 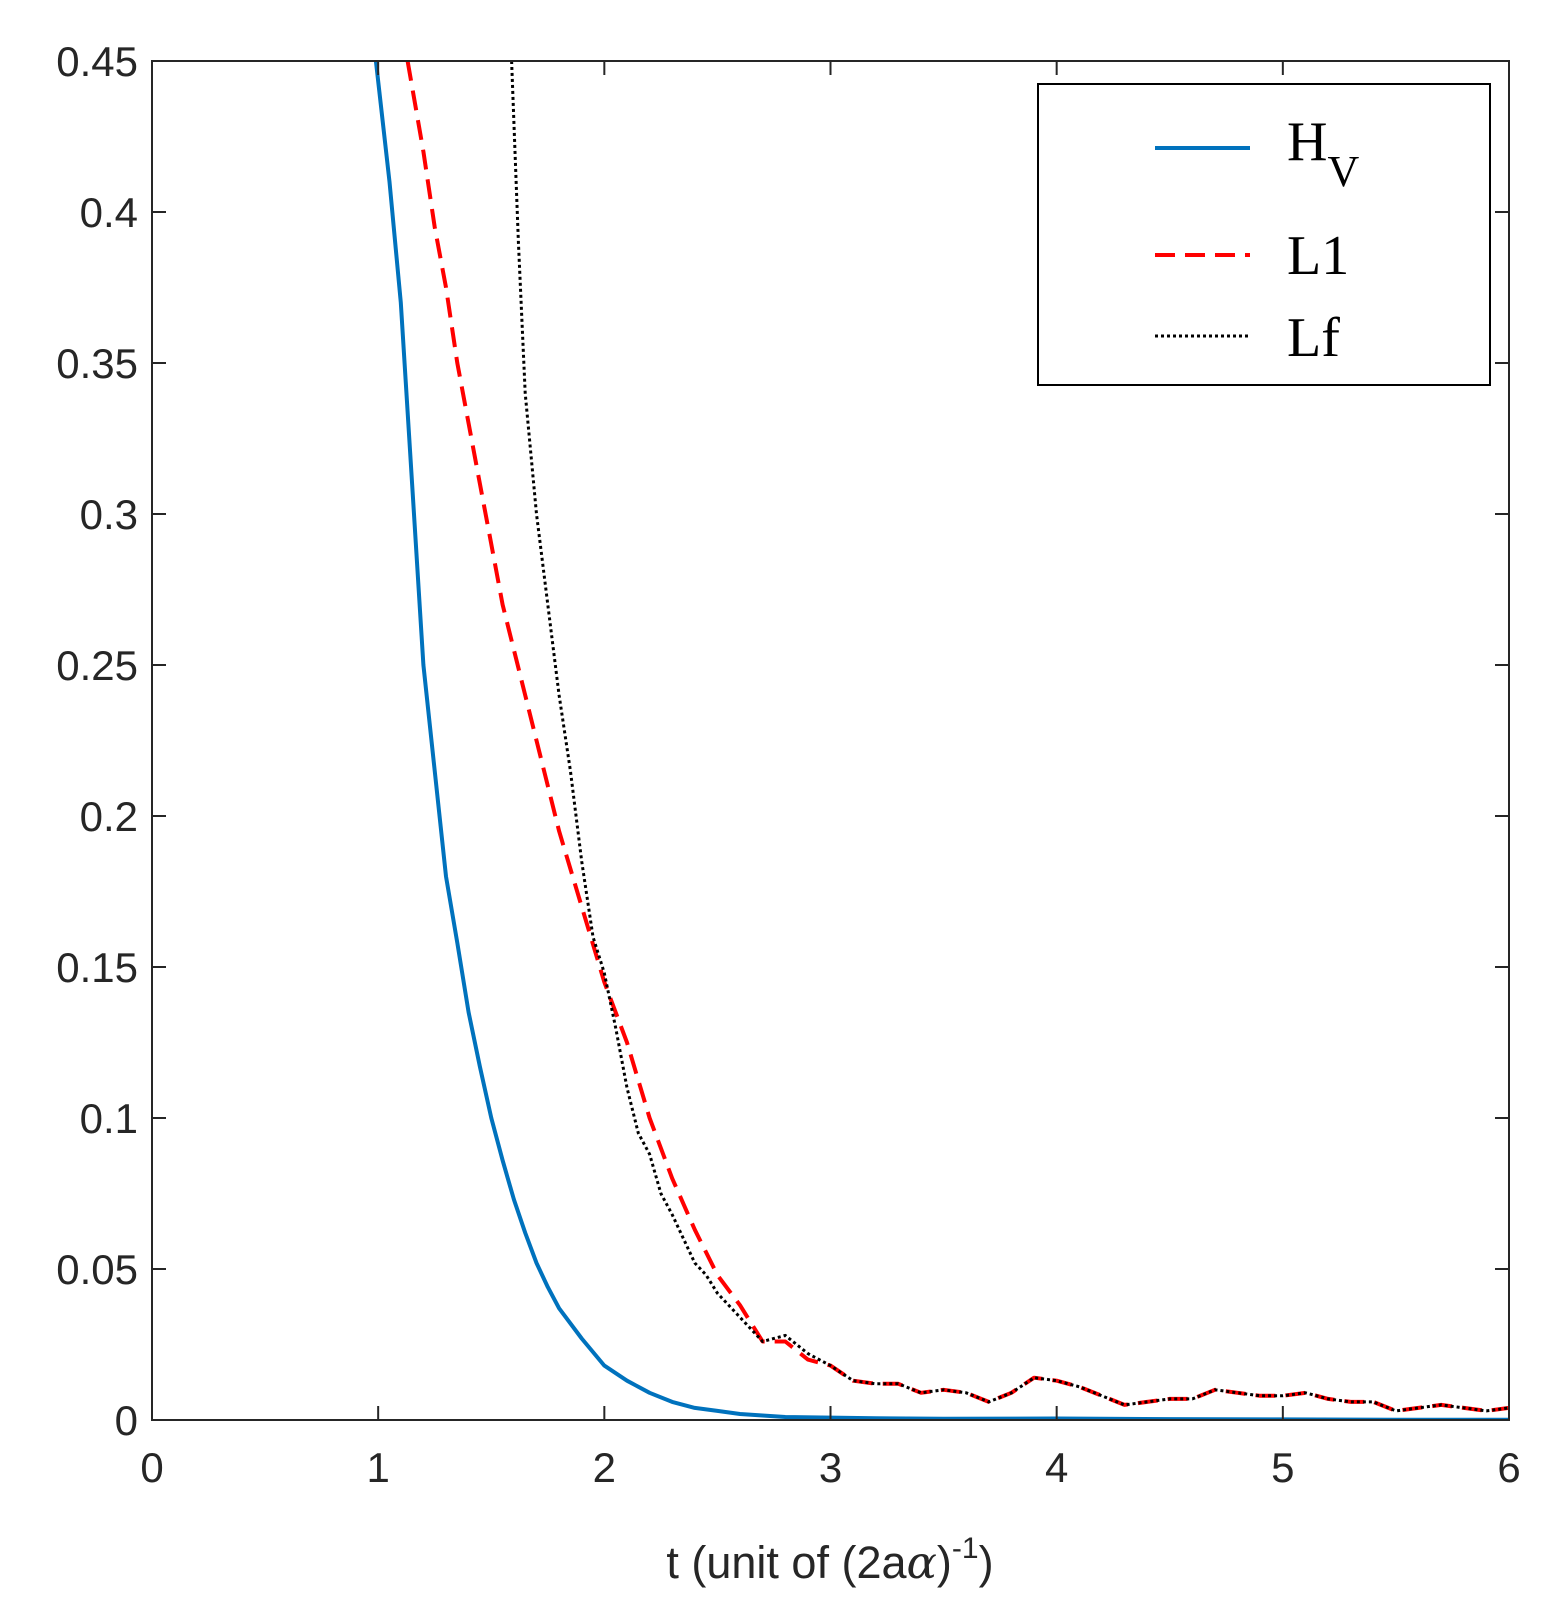 I want to click on y-tick-label: 0.2, so click(x=109, y=816).